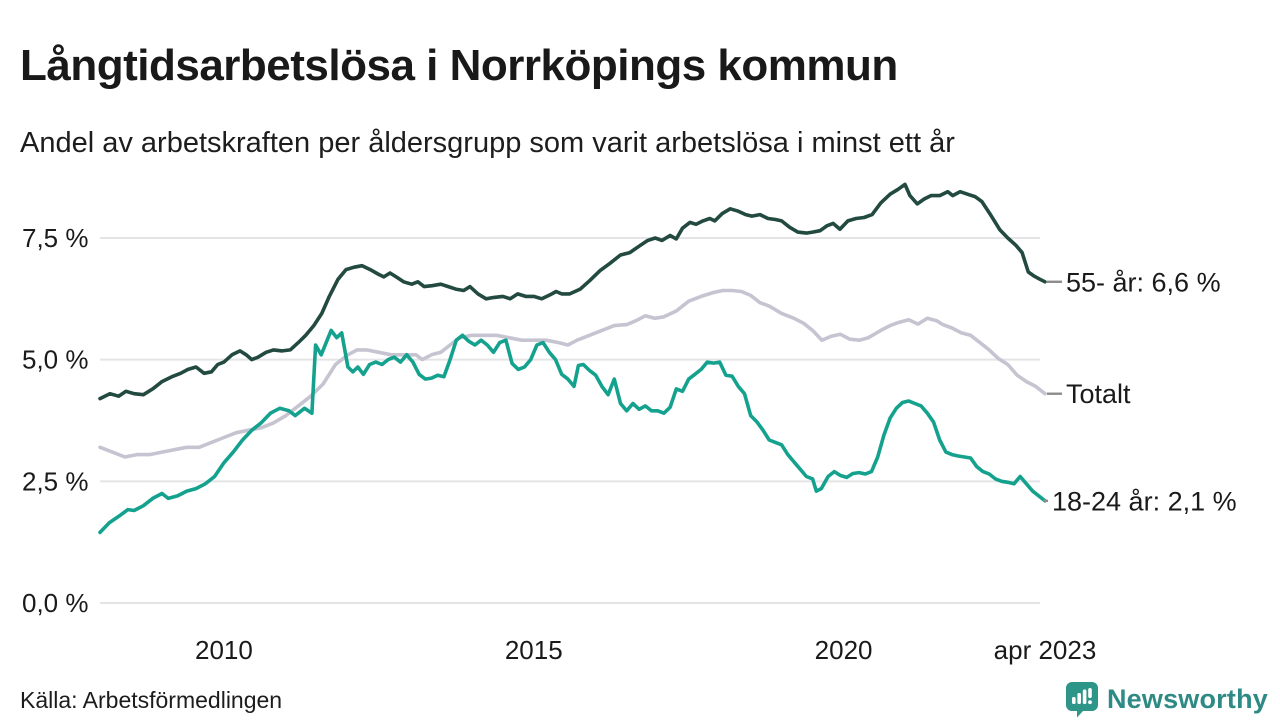 Image resolution: width=1280 pixels, height=720 pixels. Describe the element at coordinates (224, 650) in the screenshot. I see `x-axis-tick-label: 2010` at that location.